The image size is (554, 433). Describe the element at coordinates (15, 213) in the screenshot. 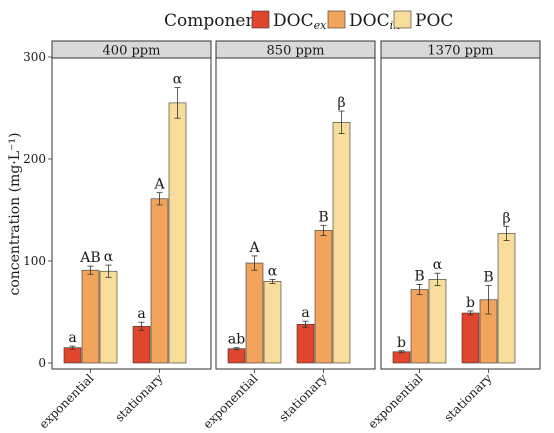

I see `y-axis-label: concentration (mg·L⁻¹)` at that location.